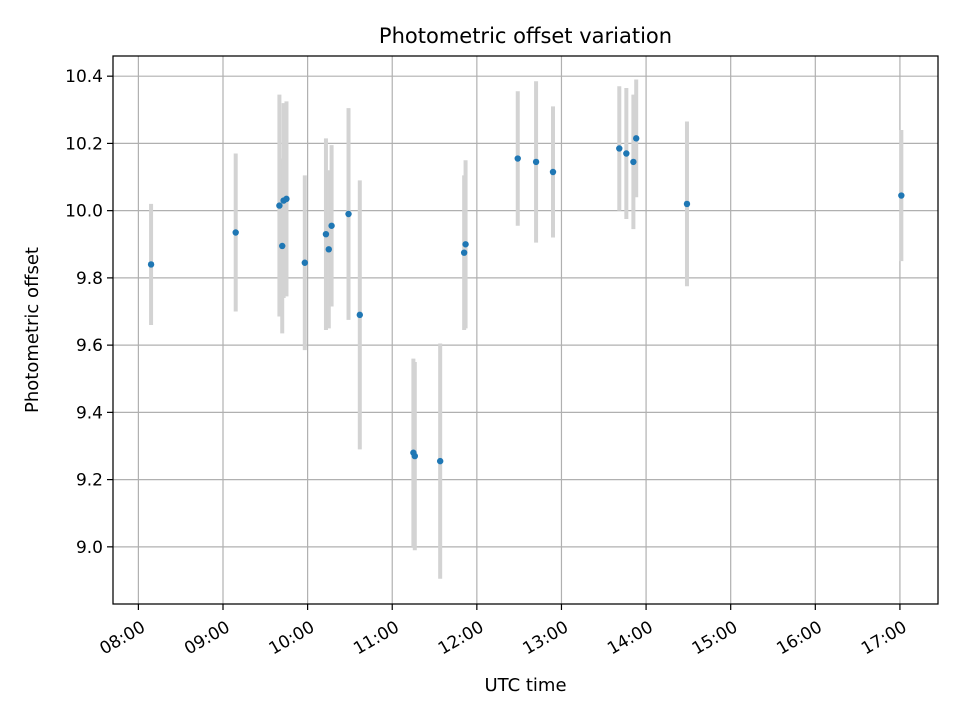 The height and width of the screenshot is (720, 960). Describe the element at coordinates (32, 330) in the screenshot. I see `y-axis-label: Photometric offset` at that location.